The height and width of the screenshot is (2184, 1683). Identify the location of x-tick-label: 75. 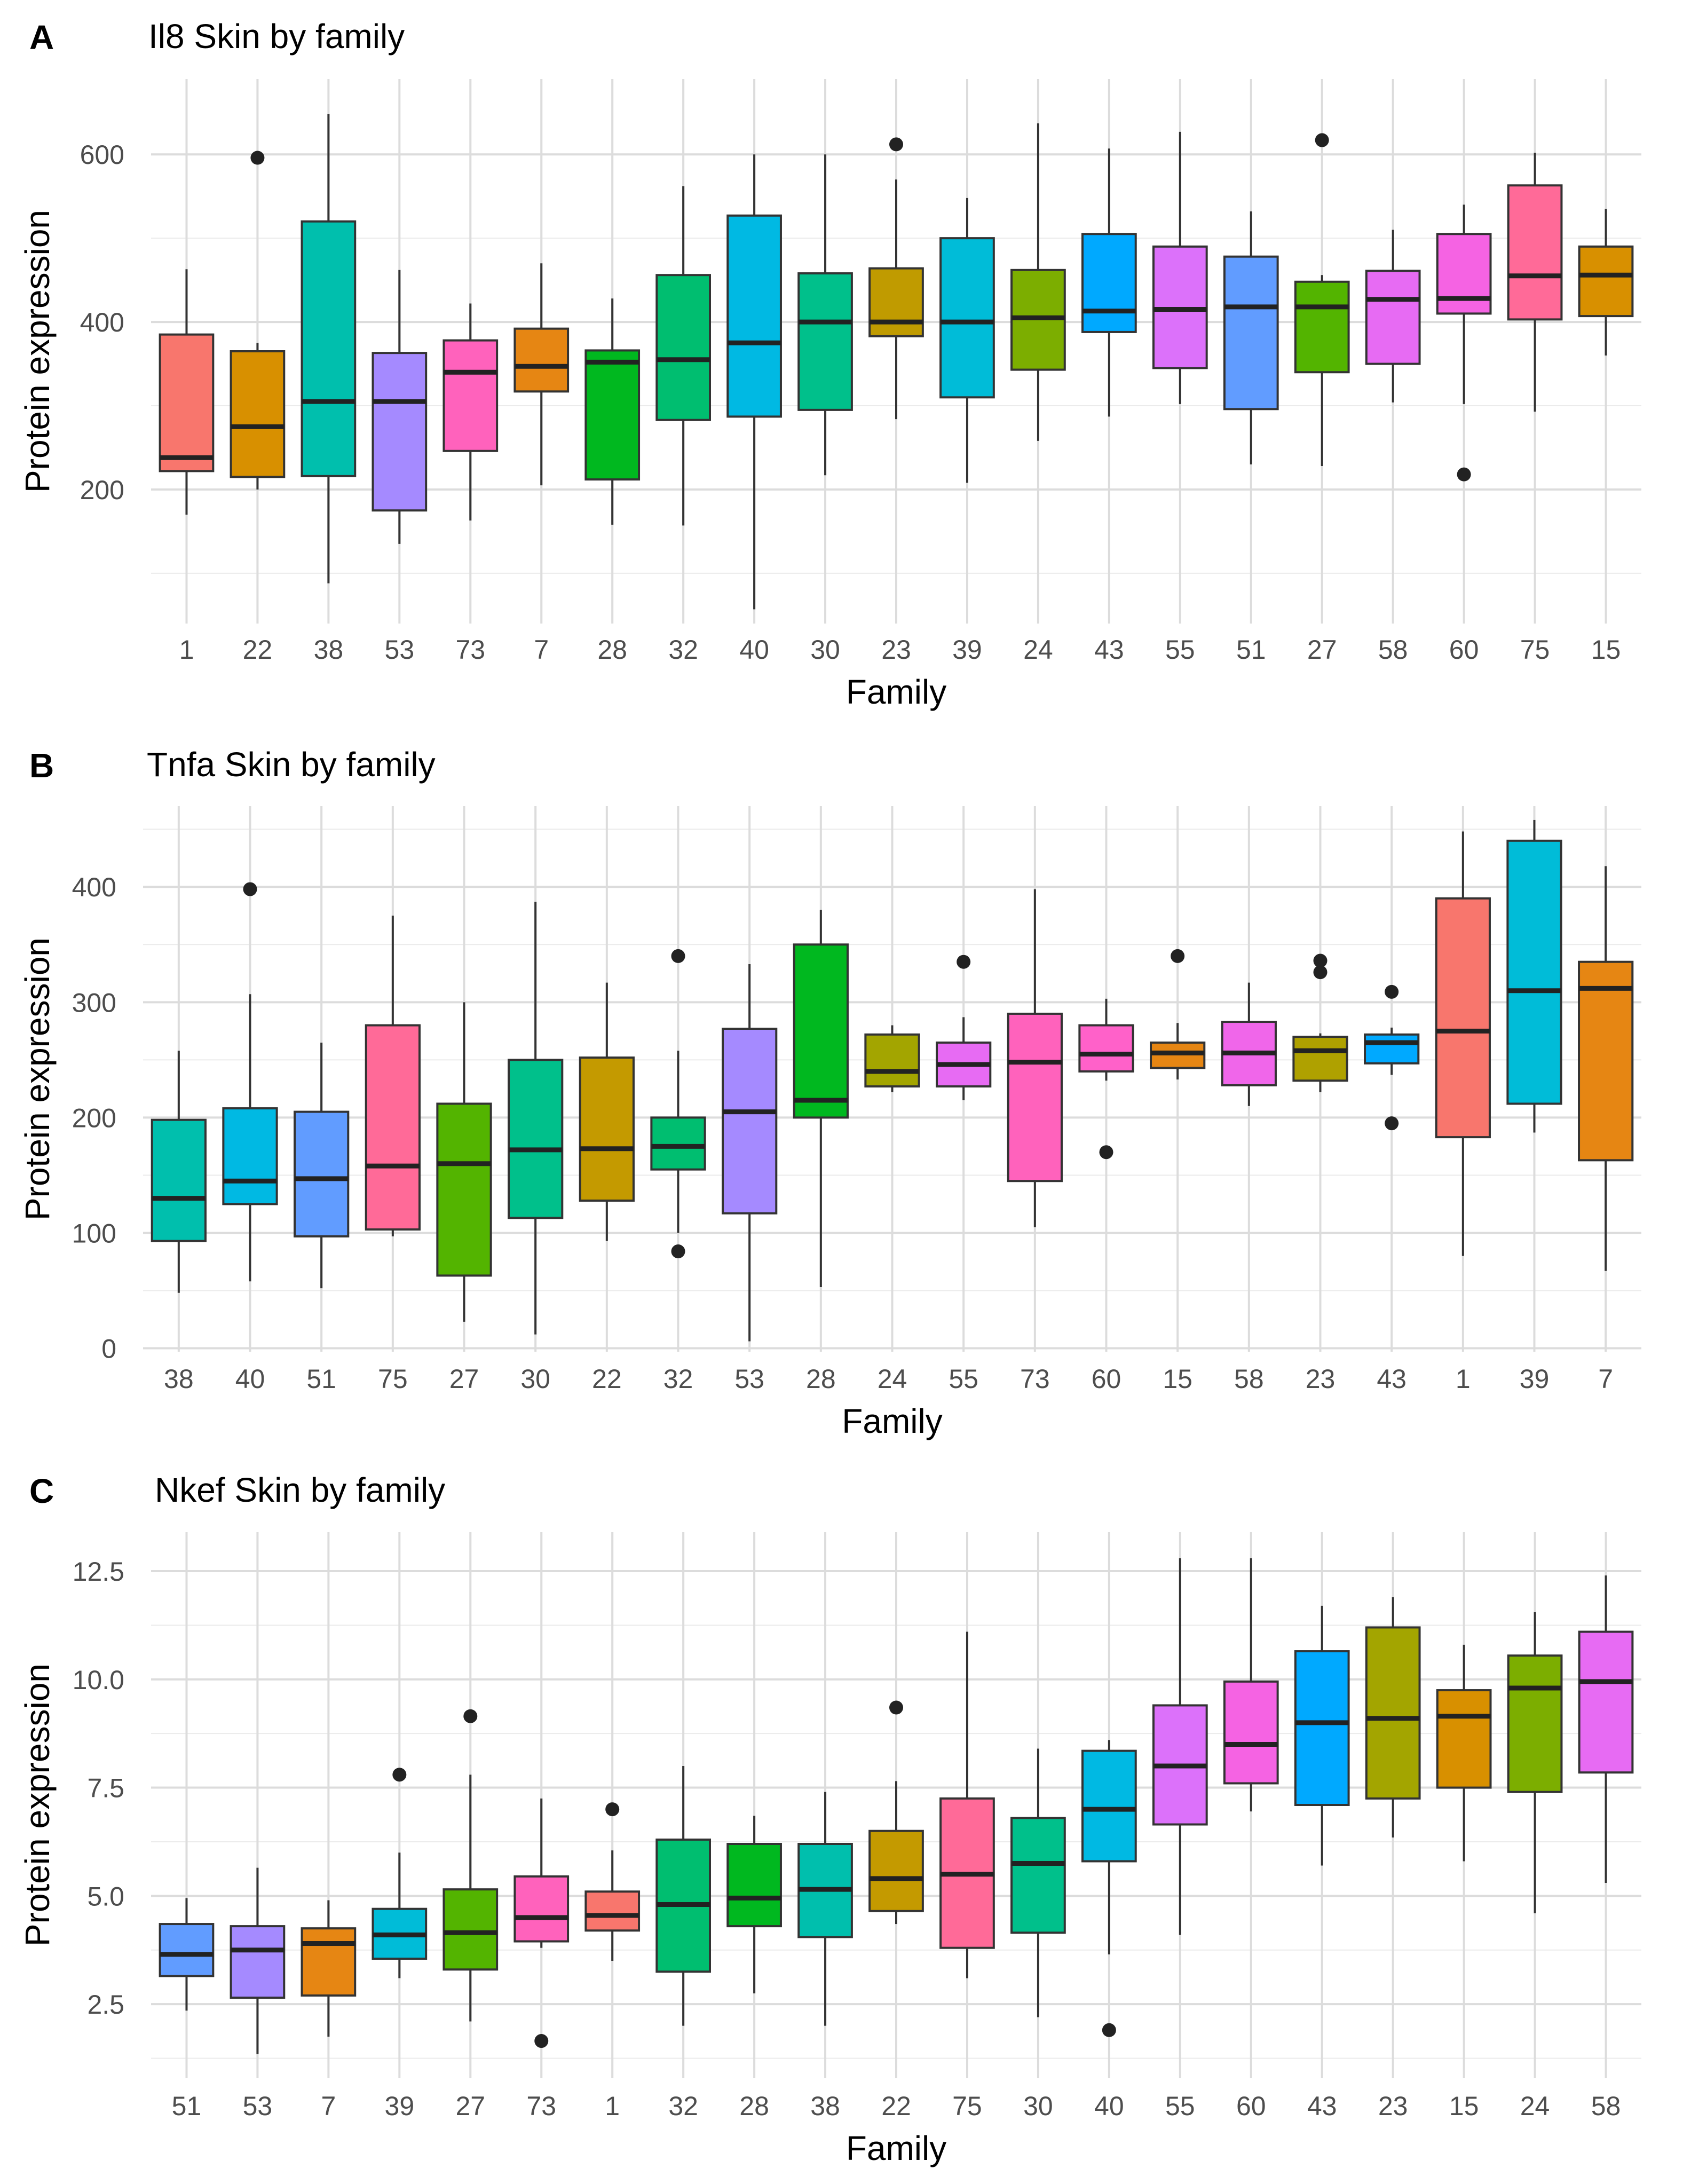
(1535, 650).